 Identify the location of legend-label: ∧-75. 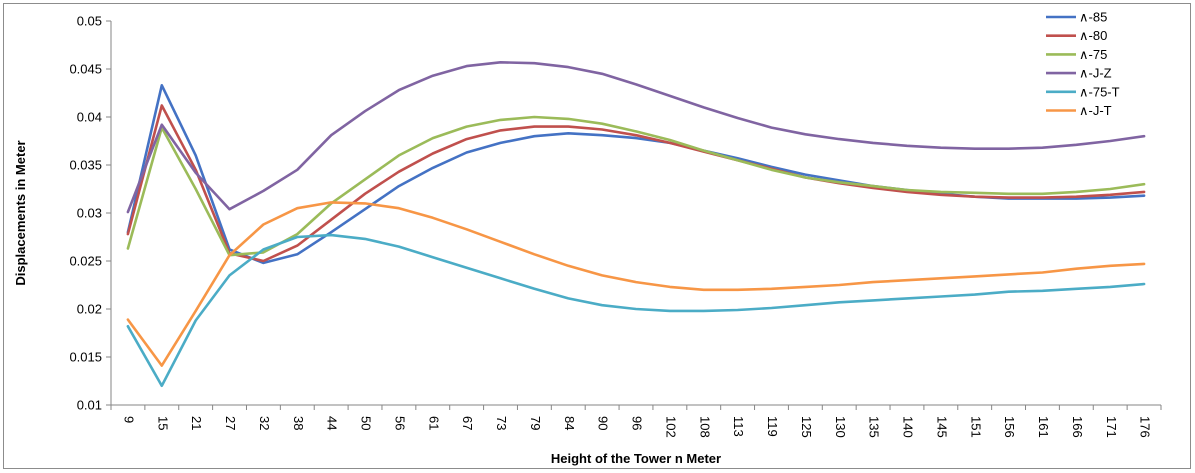
(1093, 54).